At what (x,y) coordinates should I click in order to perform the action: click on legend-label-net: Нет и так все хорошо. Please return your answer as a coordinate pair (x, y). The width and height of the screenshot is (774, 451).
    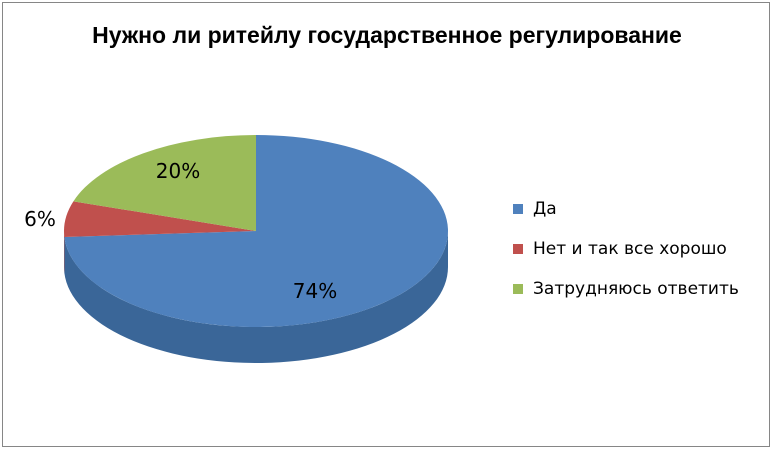
    Looking at the image, I should click on (630, 249).